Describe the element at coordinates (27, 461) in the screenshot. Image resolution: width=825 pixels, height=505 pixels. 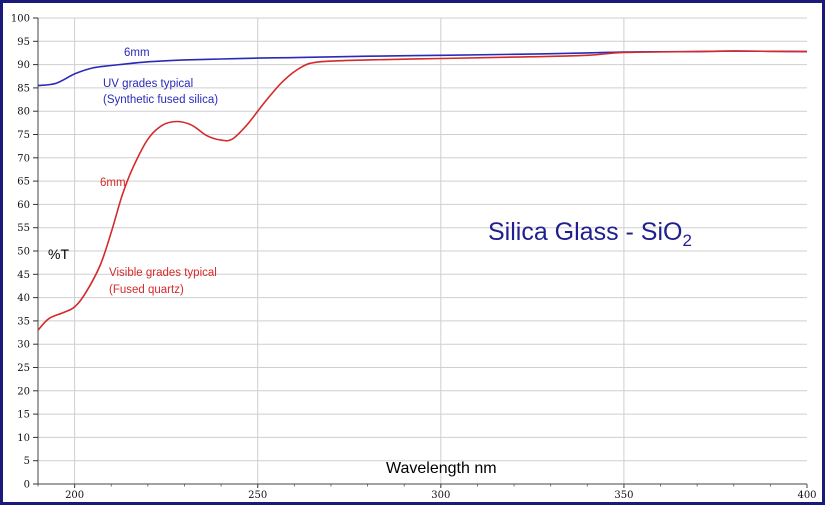
I see `y-tick-label: 5` at that location.